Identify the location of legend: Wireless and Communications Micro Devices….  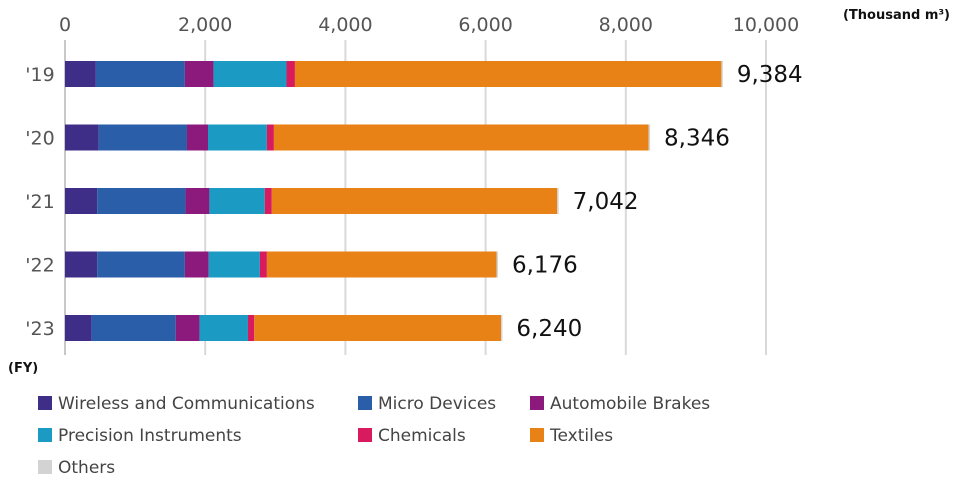
(374, 436).